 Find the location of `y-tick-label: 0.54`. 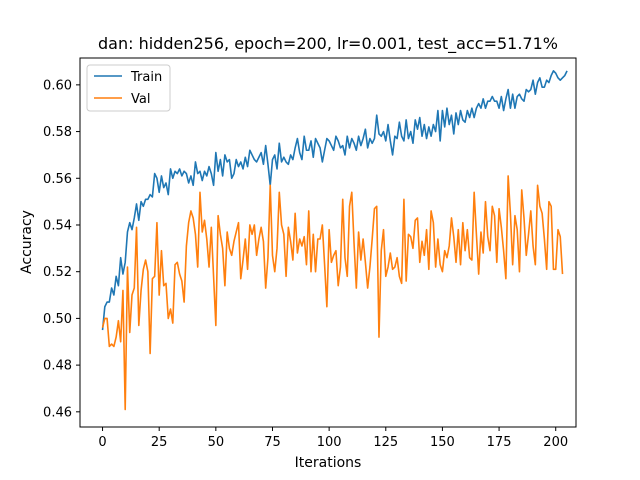

y-tick-label: 0.54 is located at coordinates (57, 225).